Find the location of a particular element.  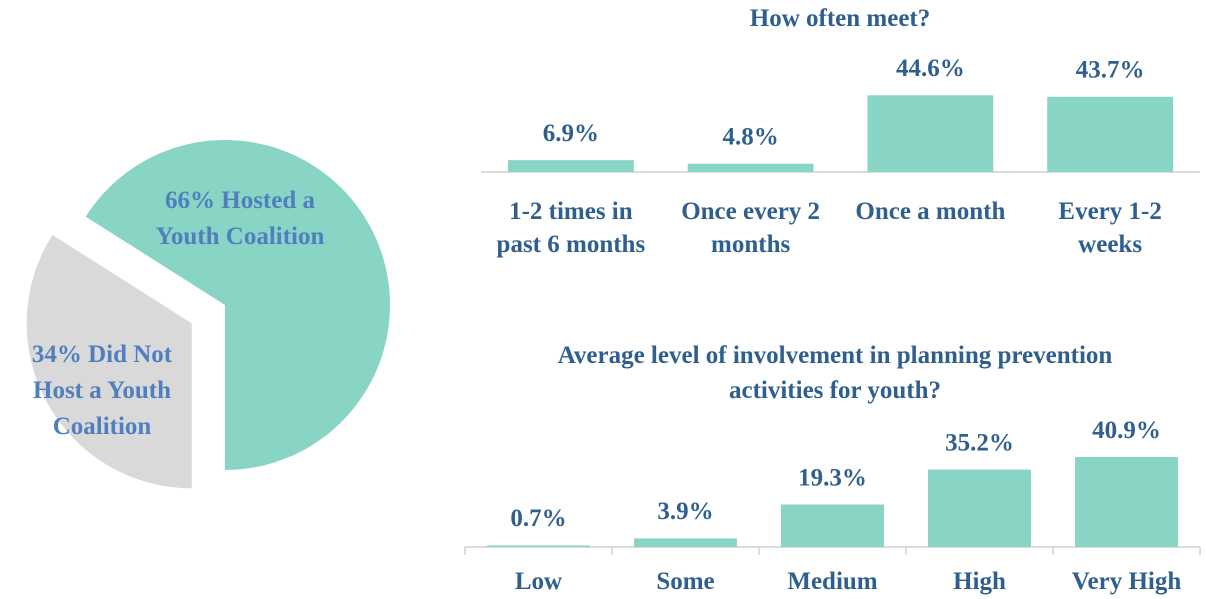

text-line: High is located at coordinates (979, 581).